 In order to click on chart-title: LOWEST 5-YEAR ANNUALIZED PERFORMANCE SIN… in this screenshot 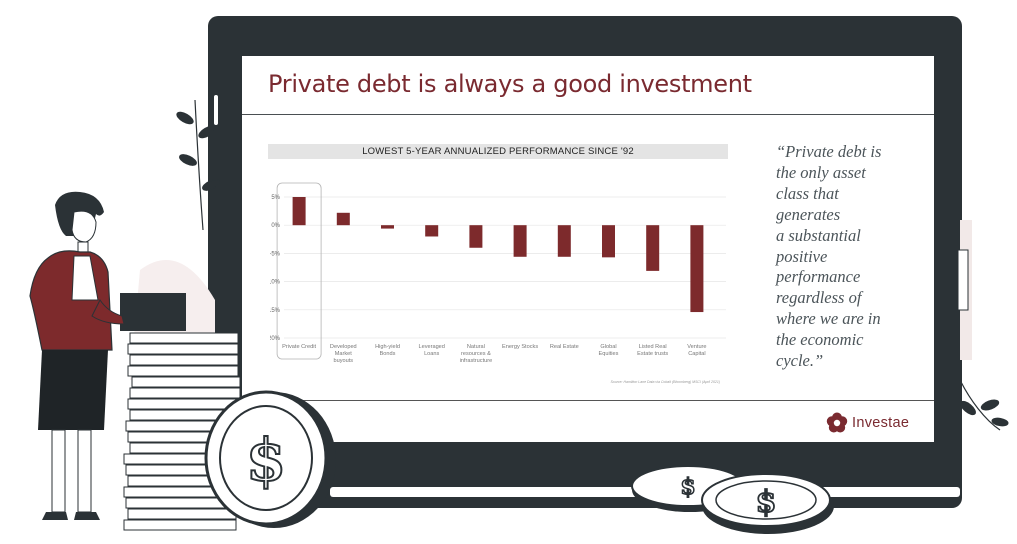, I will do `click(498, 151)`.